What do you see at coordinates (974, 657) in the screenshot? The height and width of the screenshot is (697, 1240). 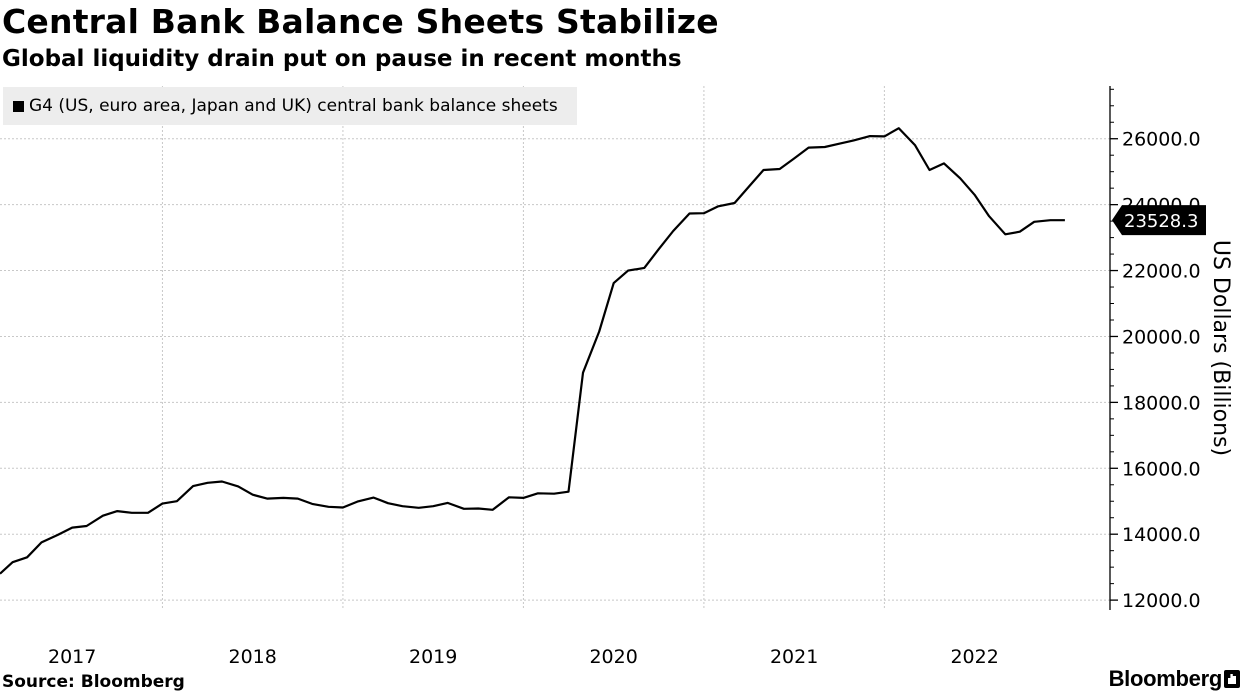 I see `x-tick-label: 2022` at bounding box center [974, 657].